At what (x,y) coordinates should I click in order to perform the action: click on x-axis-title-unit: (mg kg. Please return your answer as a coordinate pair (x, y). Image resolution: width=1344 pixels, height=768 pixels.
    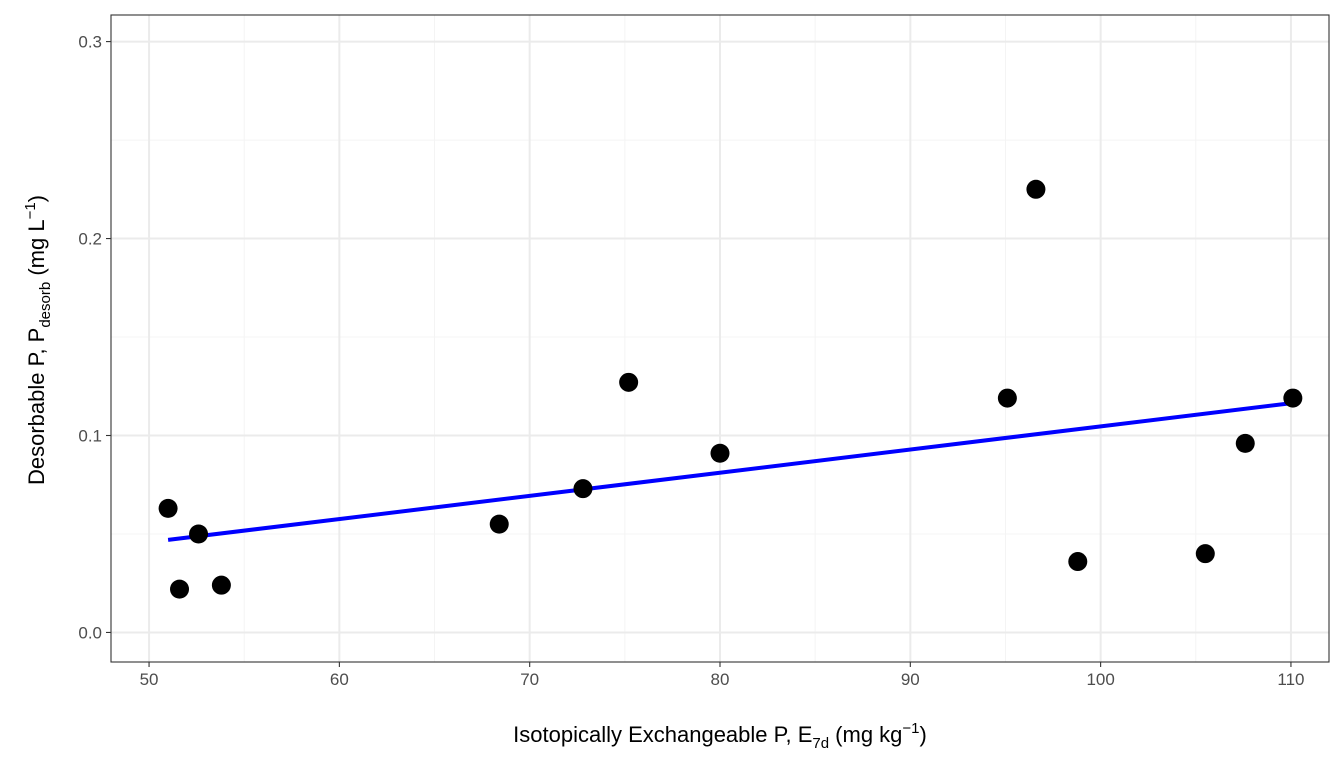
    Looking at the image, I should click on (865, 734).